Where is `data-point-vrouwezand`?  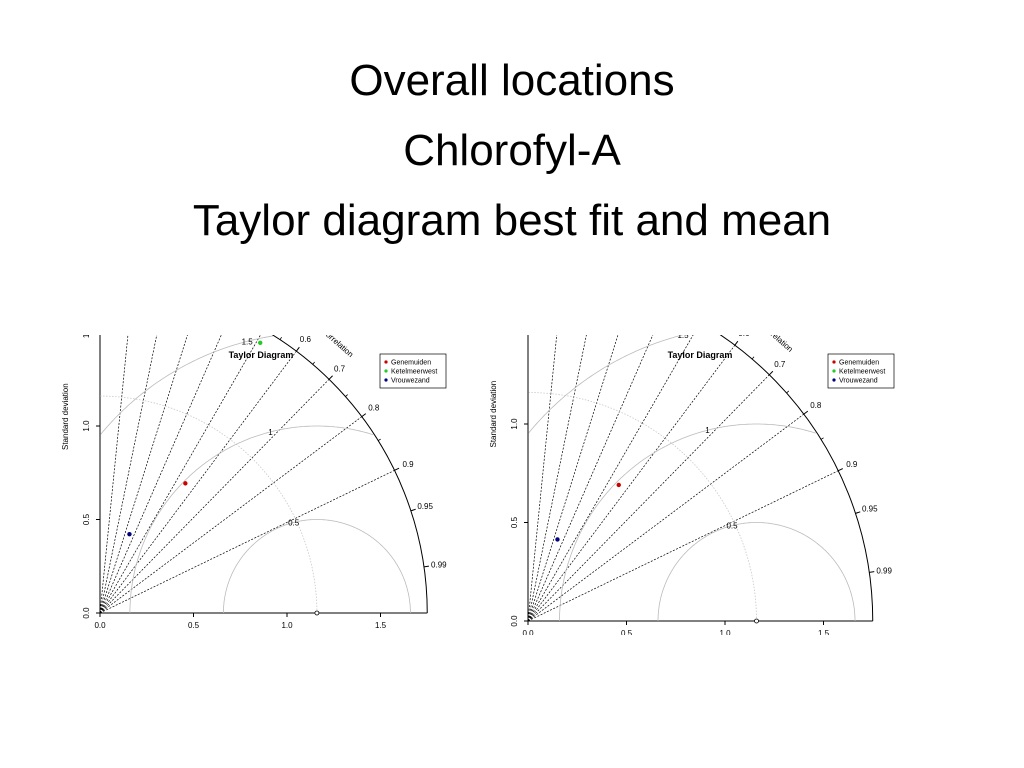
data-point-vrouwezand is located at coordinates (129, 534).